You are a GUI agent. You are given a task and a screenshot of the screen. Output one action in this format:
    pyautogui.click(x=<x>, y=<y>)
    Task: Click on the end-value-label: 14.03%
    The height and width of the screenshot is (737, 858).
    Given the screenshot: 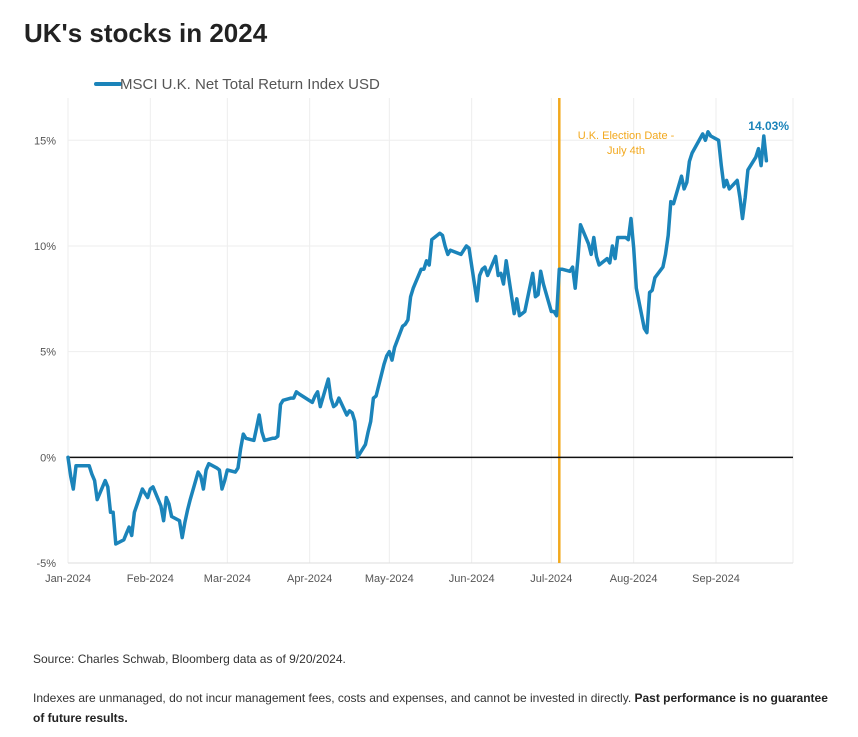 What is the action you would take?
    pyautogui.click(x=768, y=126)
    